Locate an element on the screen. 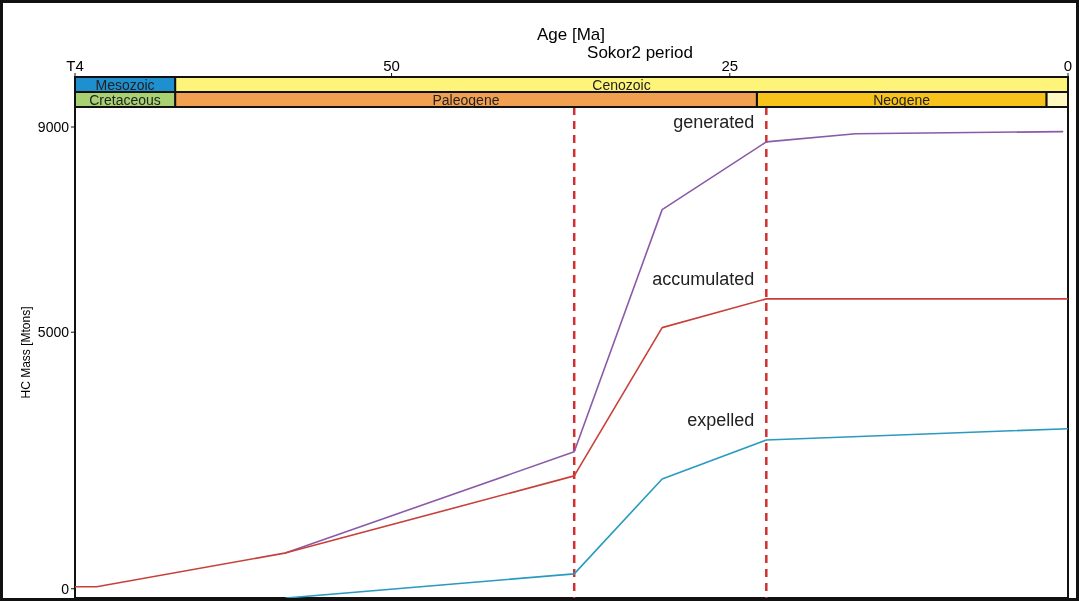  series-label: accumulated is located at coordinates (703, 278).